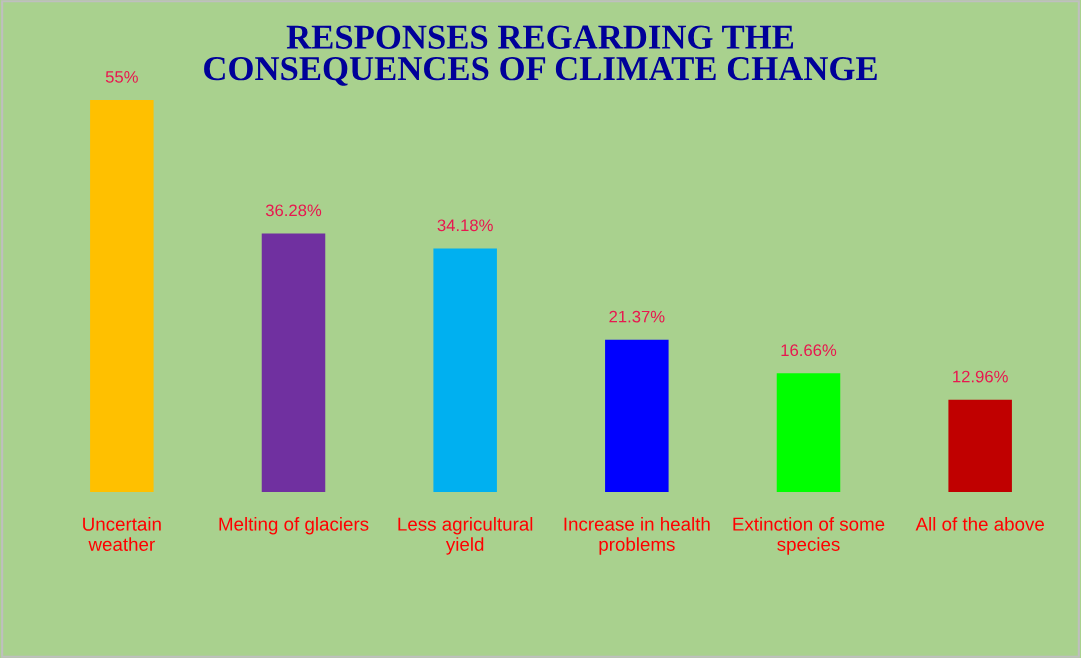 The height and width of the screenshot is (658, 1081). Describe the element at coordinates (637, 316) in the screenshot. I see `data-label: 21.37%` at that location.